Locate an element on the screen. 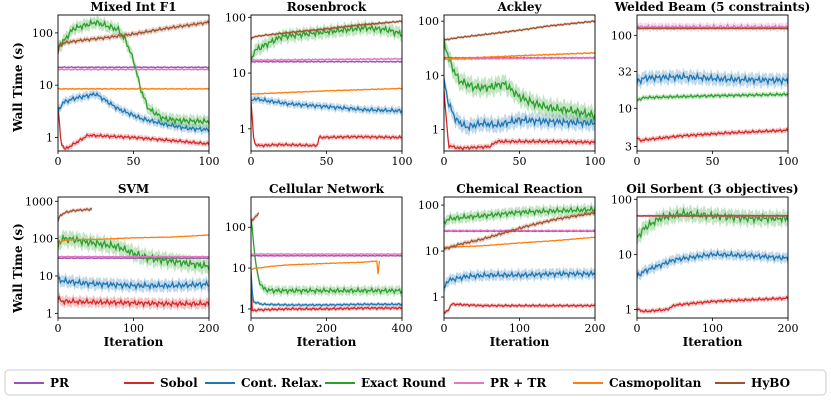  legend-label-exact-round: Exact Round is located at coordinates (404, 383).